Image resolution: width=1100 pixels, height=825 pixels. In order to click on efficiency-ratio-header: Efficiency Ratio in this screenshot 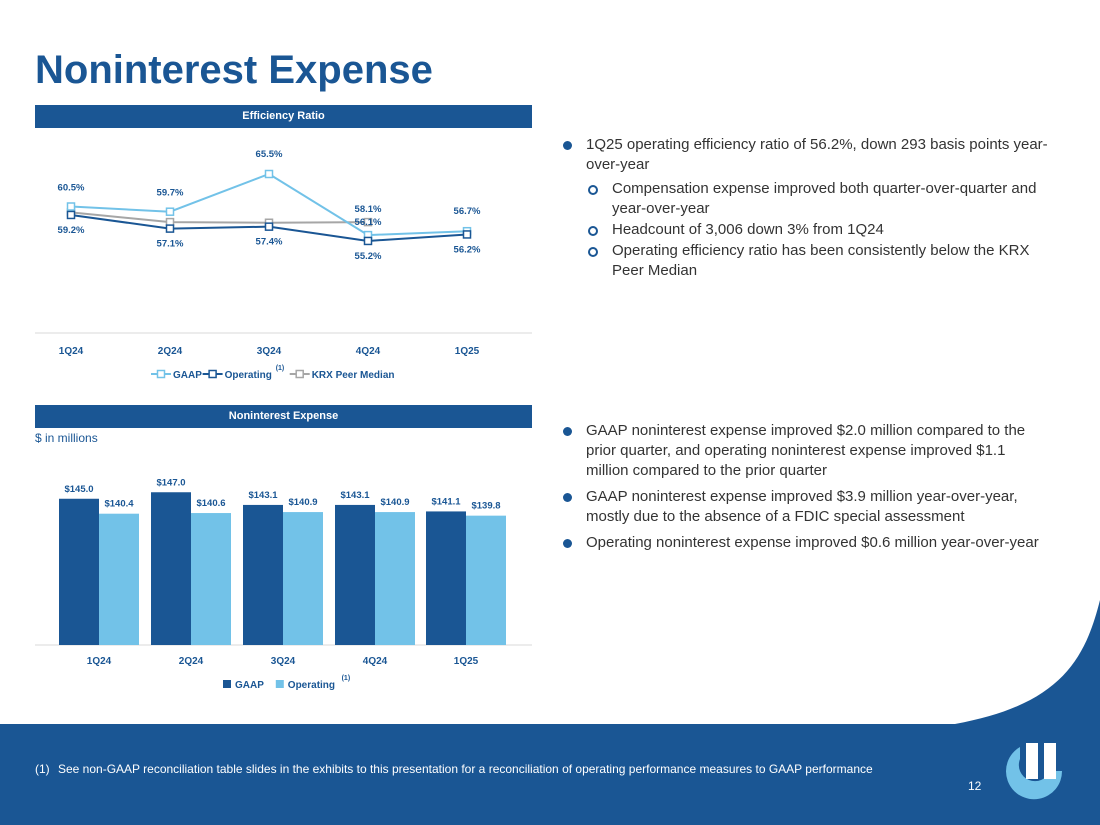, I will do `click(283, 116)`.